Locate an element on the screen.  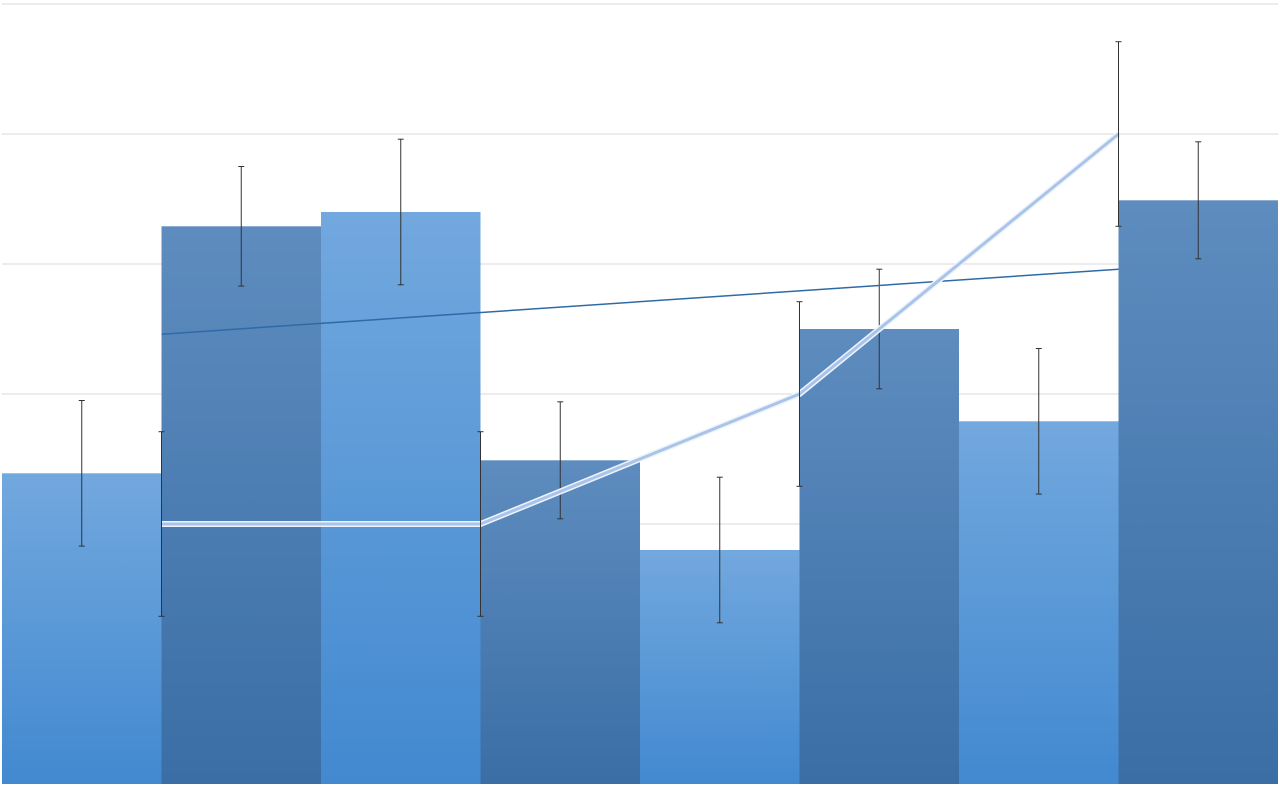
trendline is located at coordinates (640, 301).